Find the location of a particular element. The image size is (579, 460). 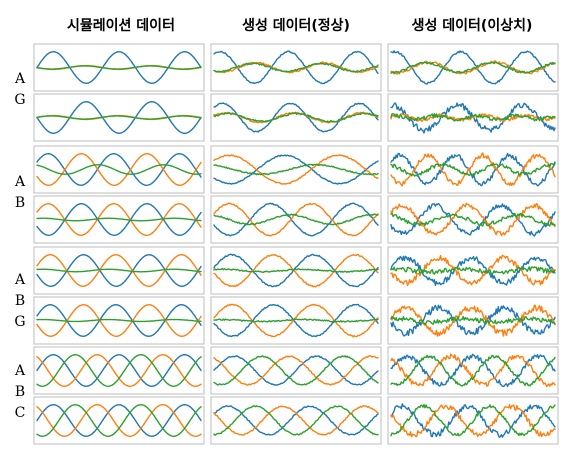

panel-r3-c1 is located at coordinates (296, 395).